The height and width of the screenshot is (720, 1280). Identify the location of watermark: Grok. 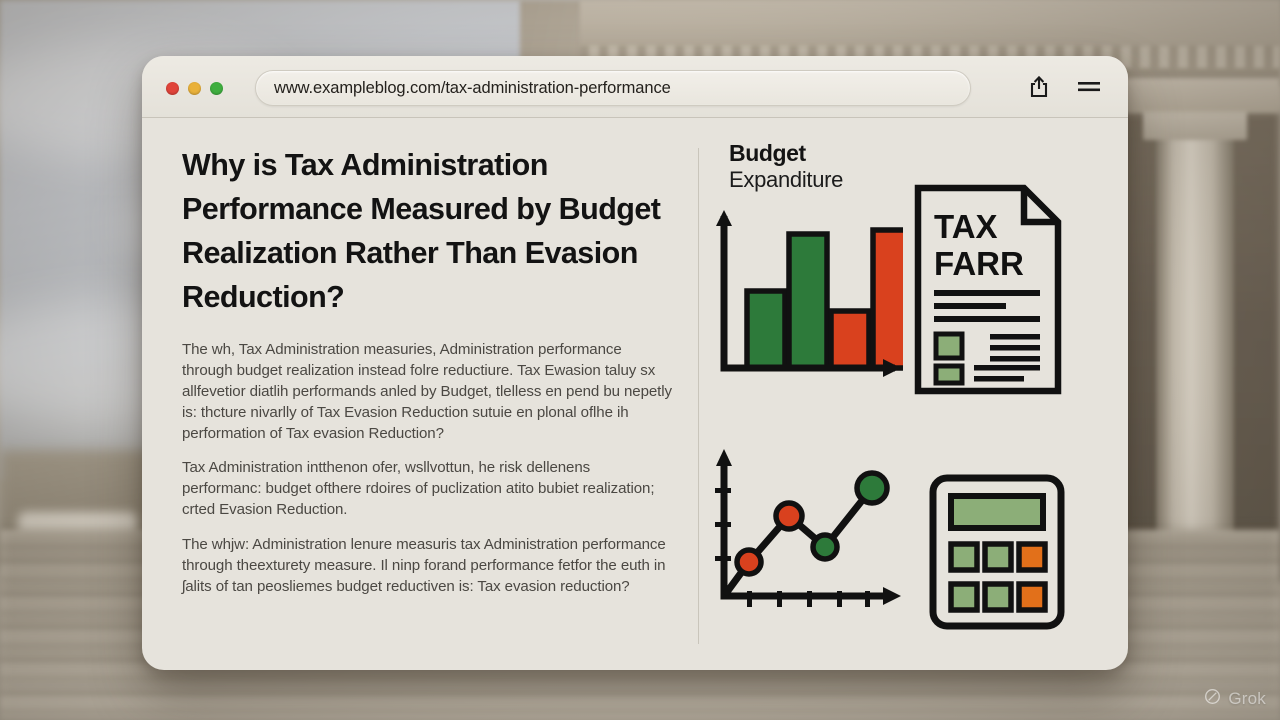
(1235, 699).